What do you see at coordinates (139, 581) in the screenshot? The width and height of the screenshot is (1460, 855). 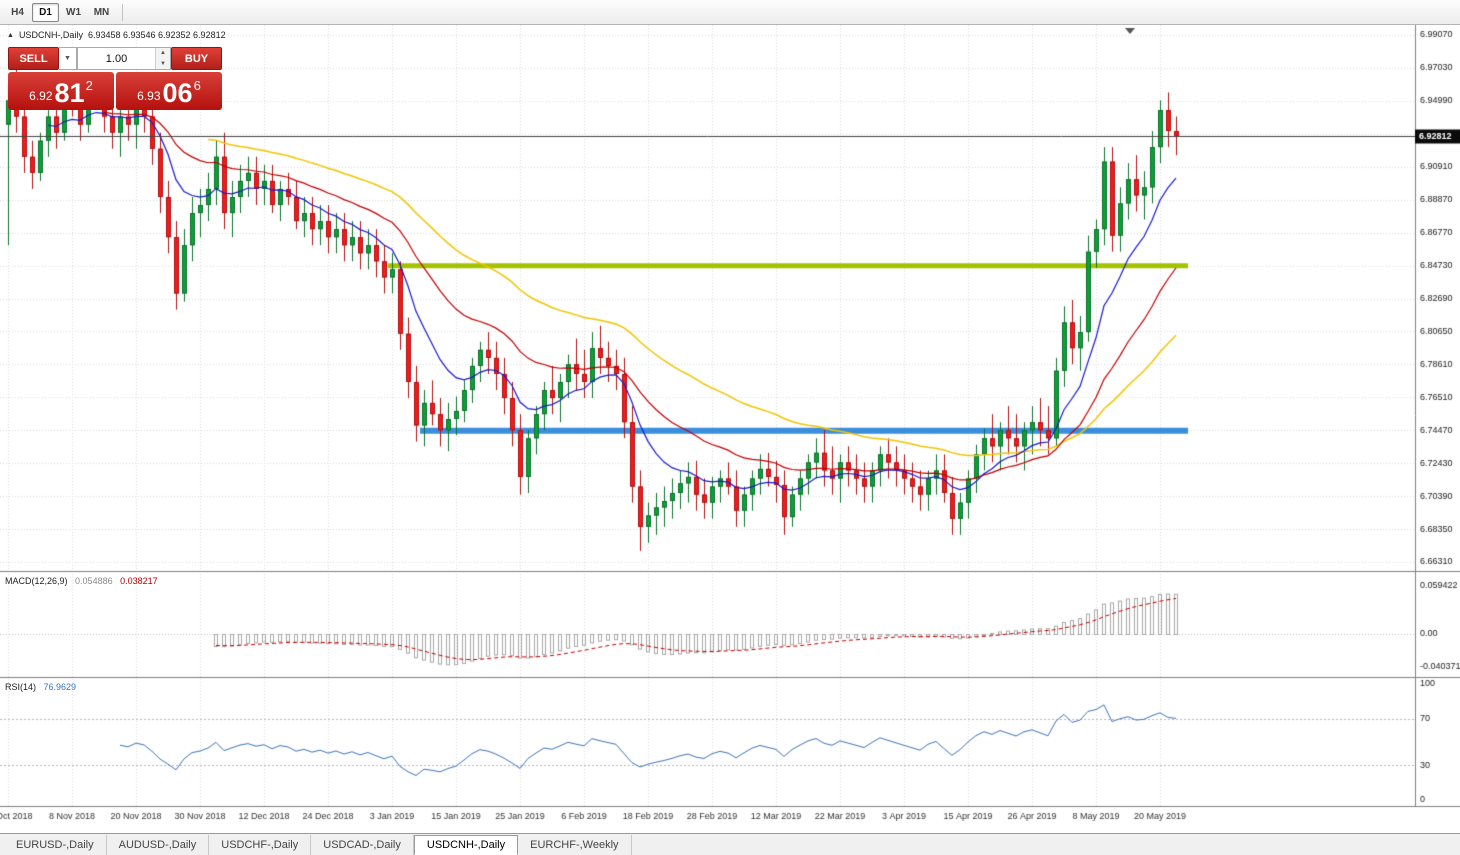 I see `macd-signal-value: 0.038217` at bounding box center [139, 581].